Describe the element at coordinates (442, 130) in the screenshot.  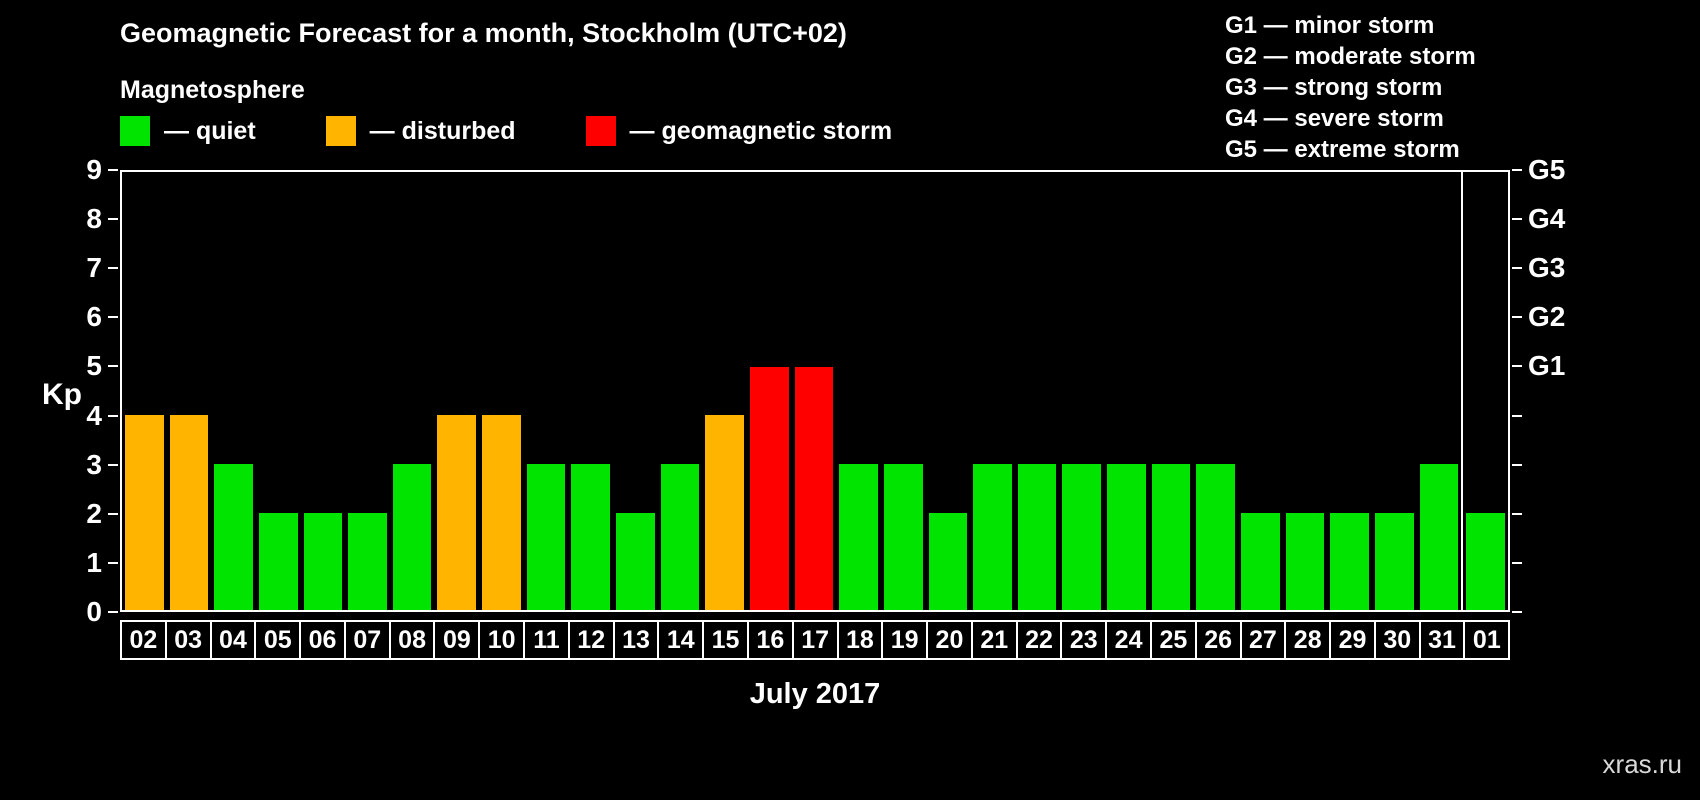
I see `legend-item-label: — disturbed` at that location.